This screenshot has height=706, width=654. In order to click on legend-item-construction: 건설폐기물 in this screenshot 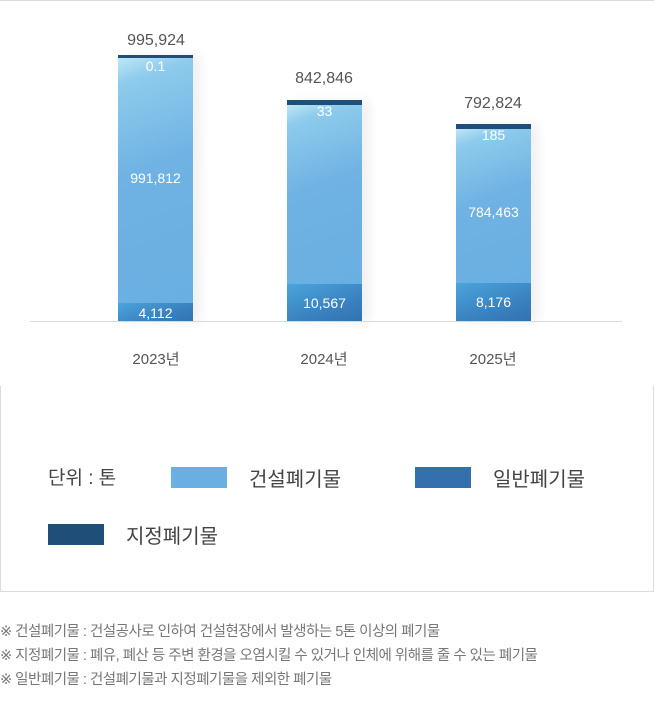, I will do `click(256, 477)`.